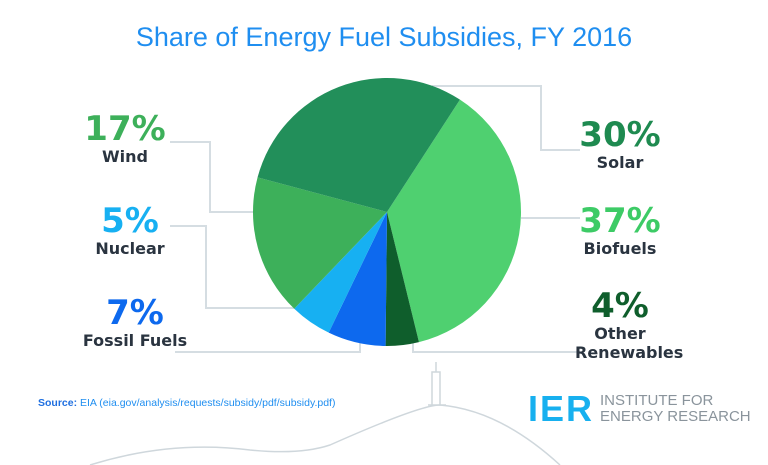 This screenshot has width=768, height=465. I want to click on label-fossil-fuels: 7% Fossil Fuels, so click(135, 322).